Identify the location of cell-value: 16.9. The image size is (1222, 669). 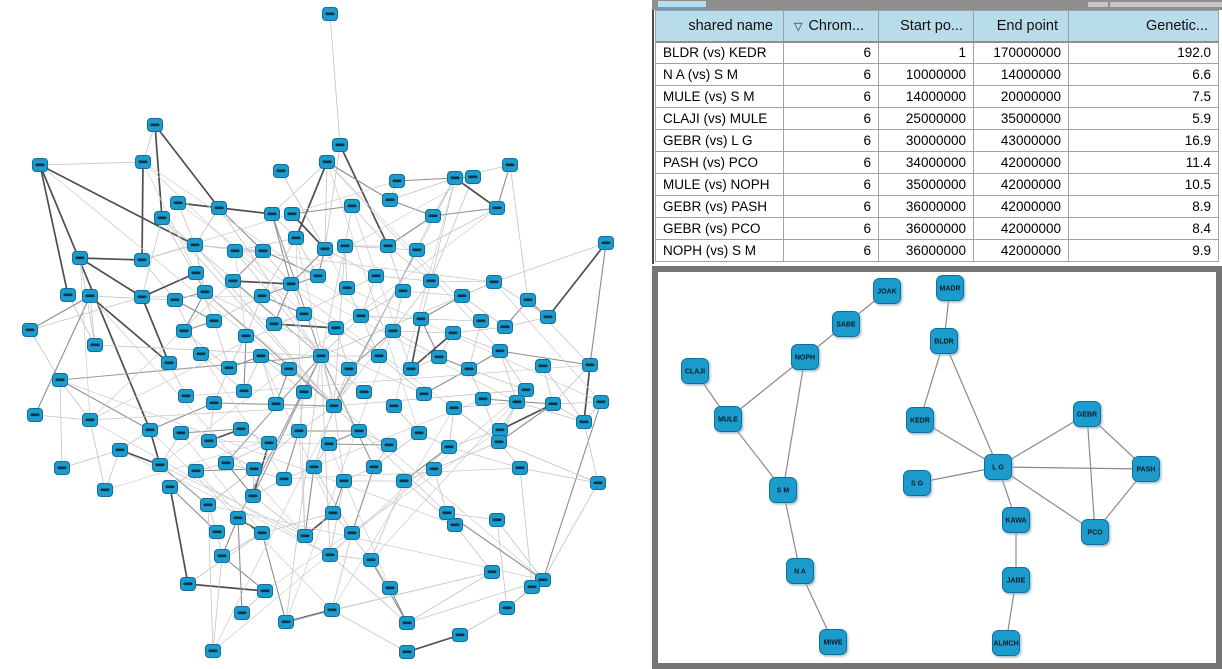
(1143, 140).